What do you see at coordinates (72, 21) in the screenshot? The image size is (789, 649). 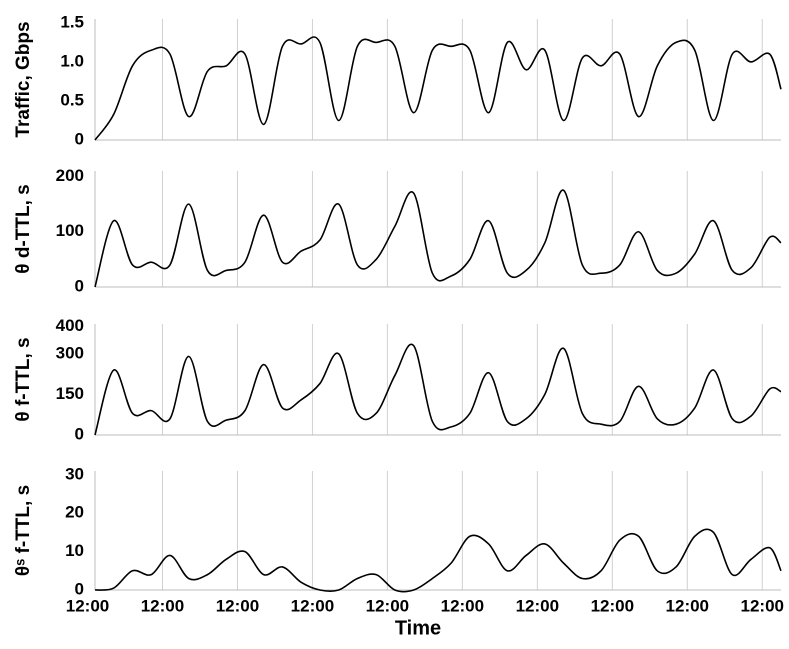 I see `y-tick-label: 1.5` at bounding box center [72, 21].